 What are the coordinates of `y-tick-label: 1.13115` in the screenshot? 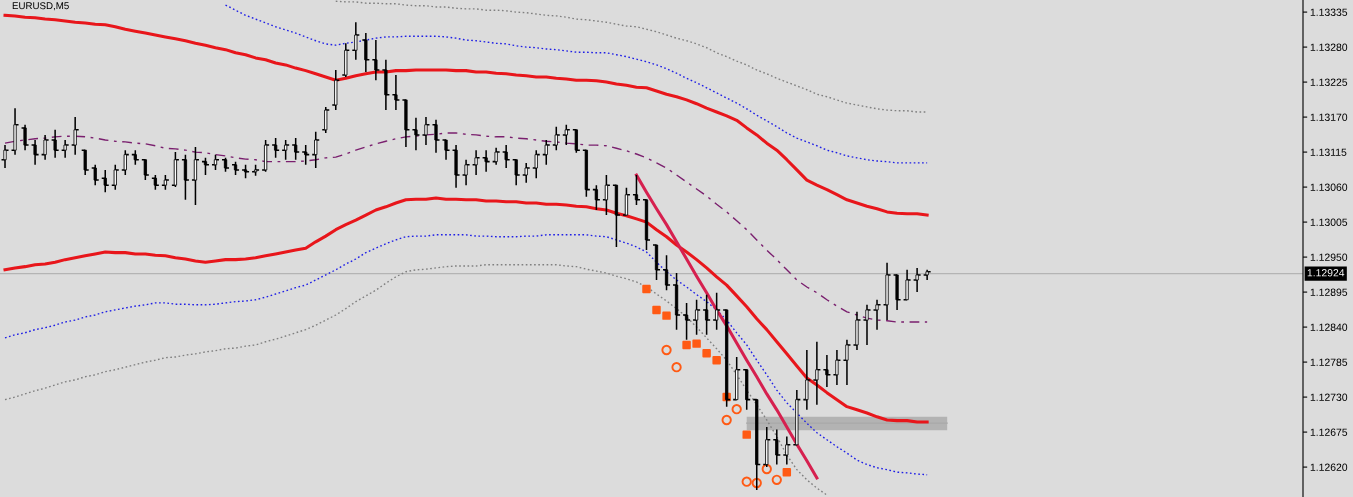 It's located at (1328, 152).